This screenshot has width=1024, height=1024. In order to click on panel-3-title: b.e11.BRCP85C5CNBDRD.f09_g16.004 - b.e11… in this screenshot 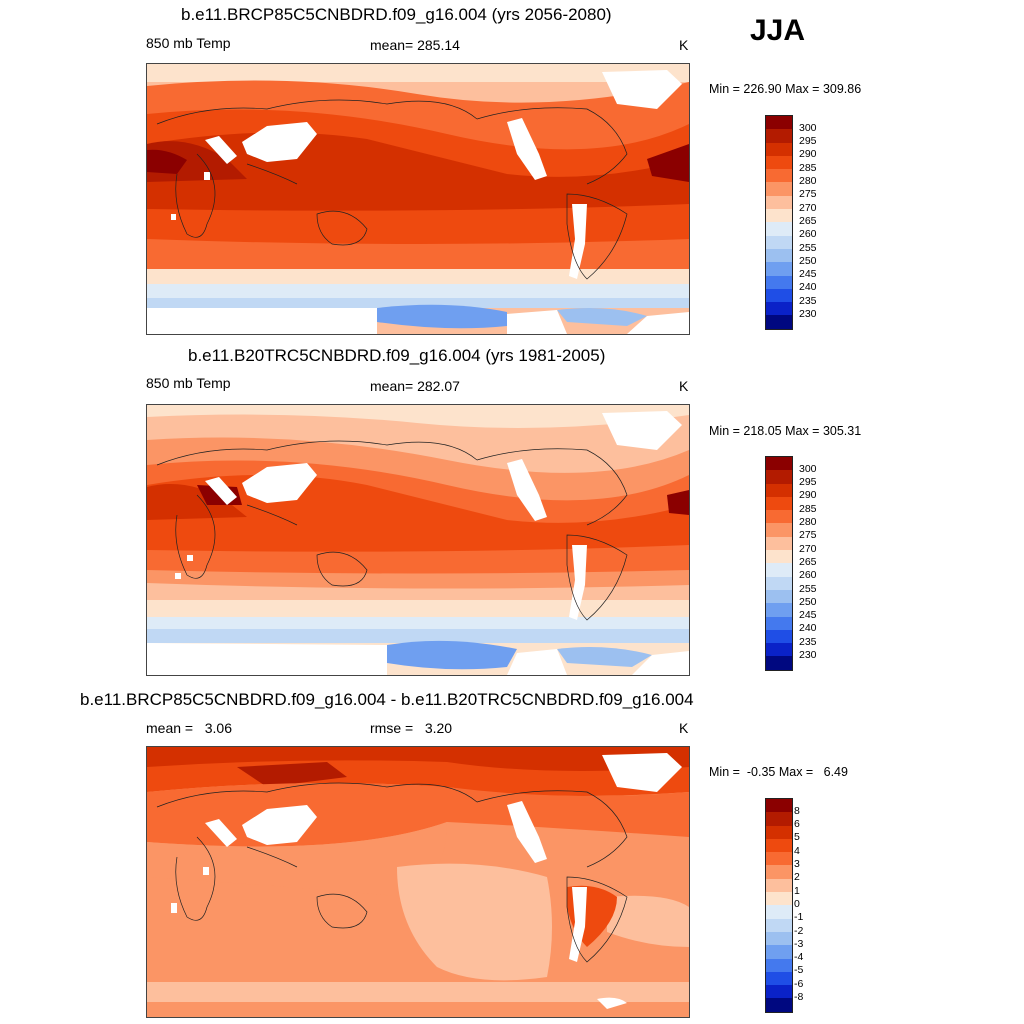, I will do `click(387, 699)`.